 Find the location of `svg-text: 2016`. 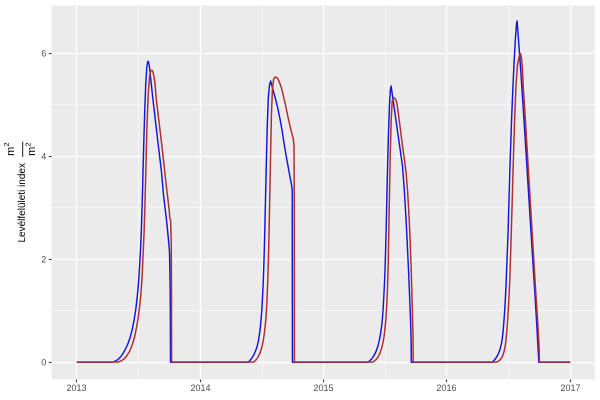

svg-text: 2016 is located at coordinates (446, 388).